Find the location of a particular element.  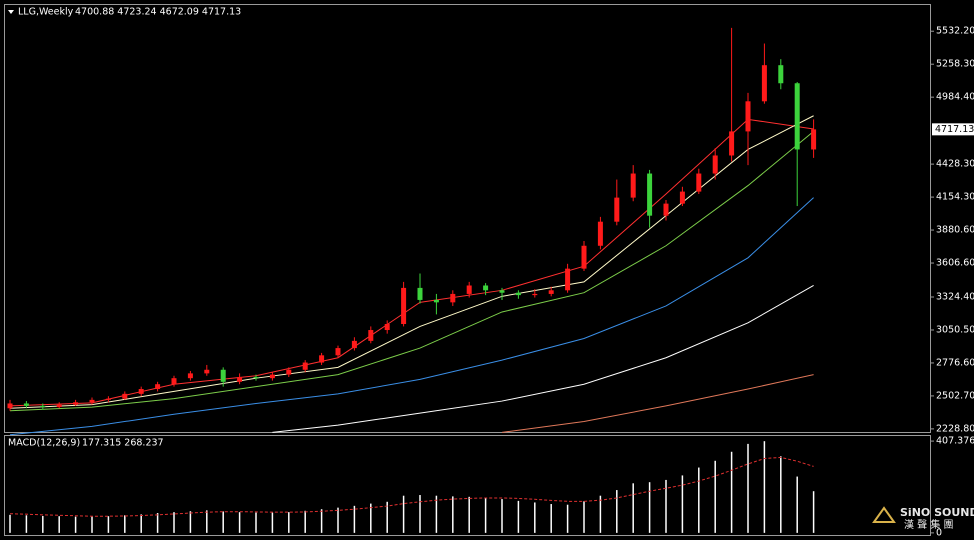

y-tick-label: 2776.60 is located at coordinates (955, 362).